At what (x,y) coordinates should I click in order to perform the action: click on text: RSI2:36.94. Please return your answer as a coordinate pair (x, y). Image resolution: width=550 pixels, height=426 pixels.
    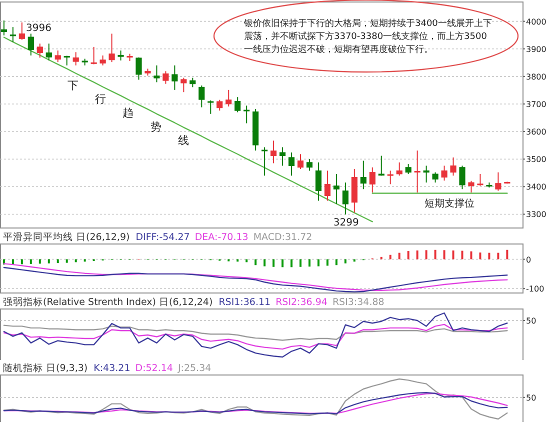
    Looking at the image, I should click on (302, 302).